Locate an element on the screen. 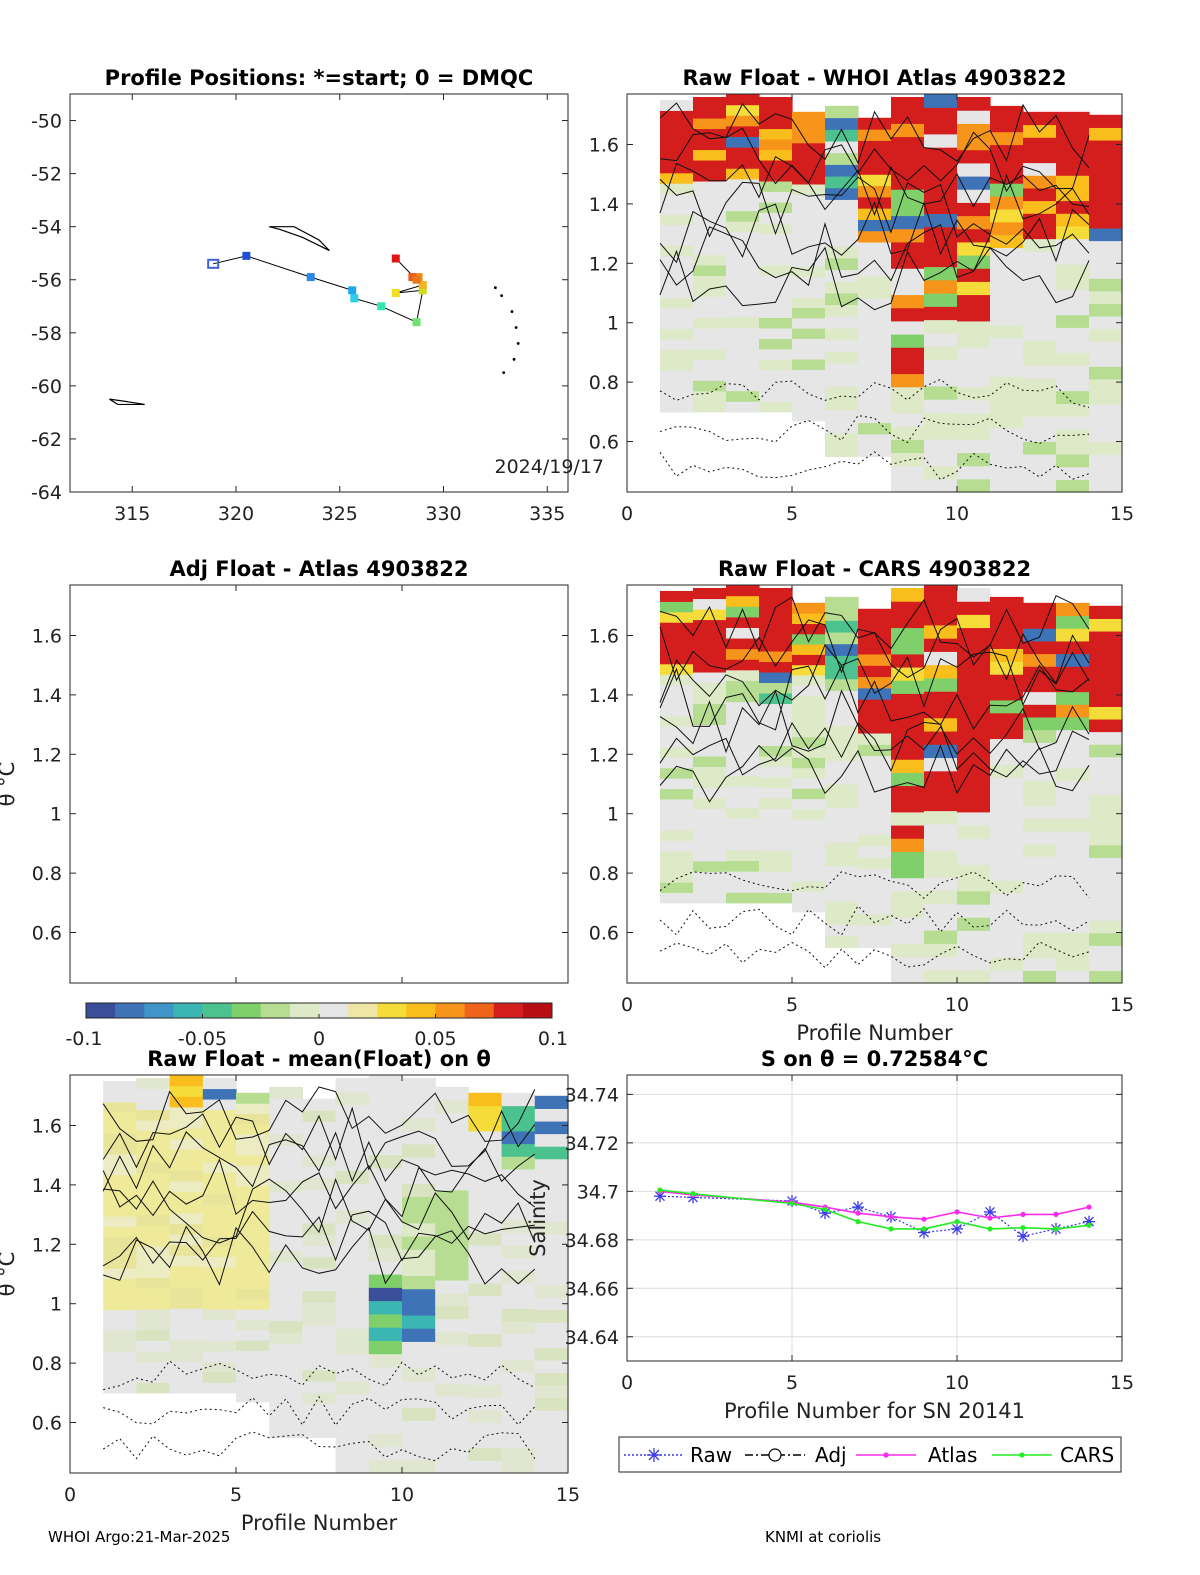 The height and width of the screenshot is (1575, 1200). colorbar-tick-label: -0.05 is located at coordinates (202, 1039).